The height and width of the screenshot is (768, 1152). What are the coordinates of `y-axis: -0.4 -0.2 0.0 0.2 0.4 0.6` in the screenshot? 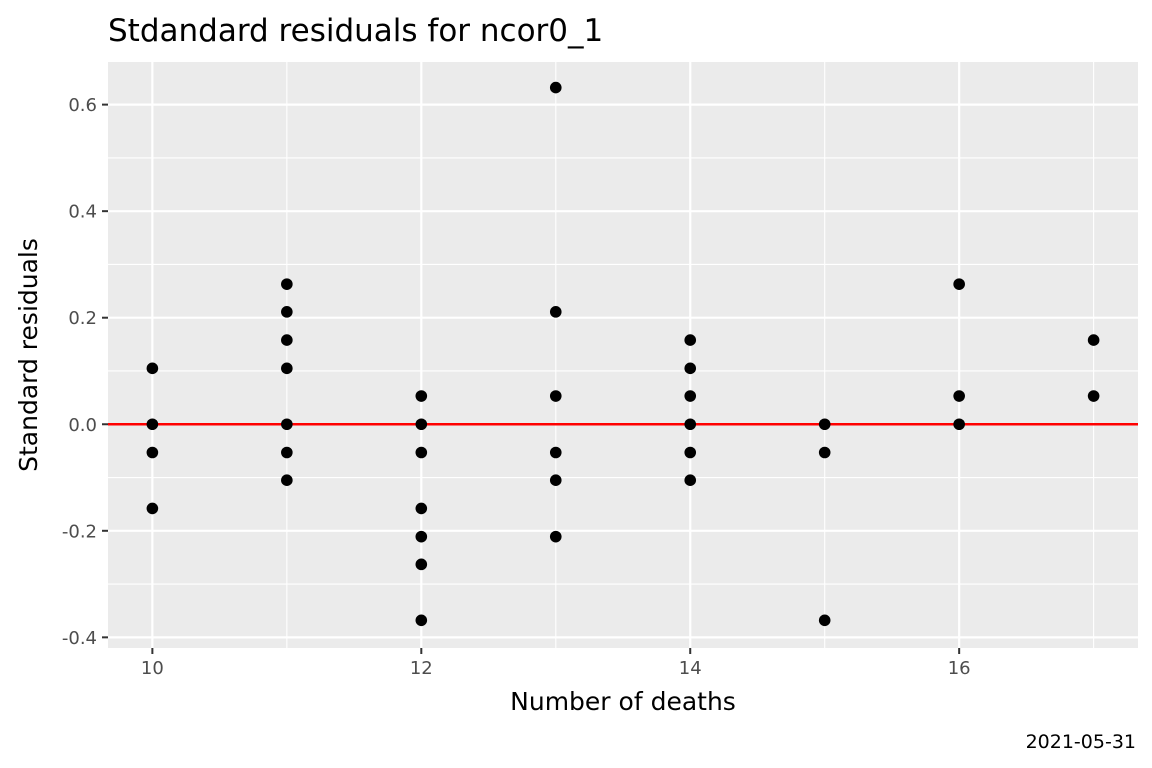 It's located at (85, 372).